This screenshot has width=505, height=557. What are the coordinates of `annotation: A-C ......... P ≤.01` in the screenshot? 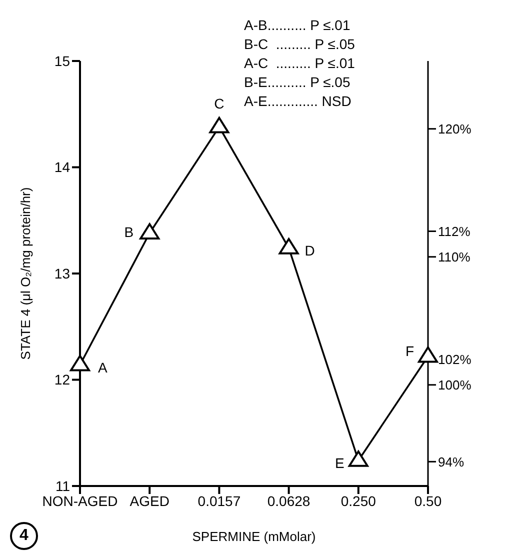 It's located at (299, 63).